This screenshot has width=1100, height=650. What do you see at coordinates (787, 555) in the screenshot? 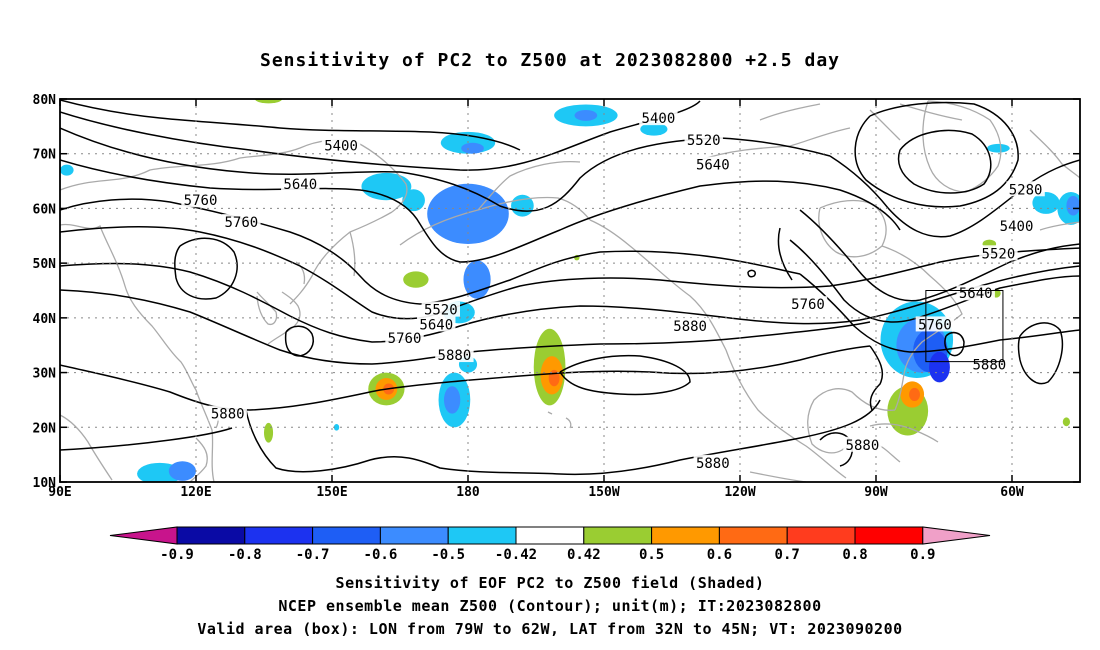
I see `colorbar-label: 0.7` at bounding box center [787, 555].